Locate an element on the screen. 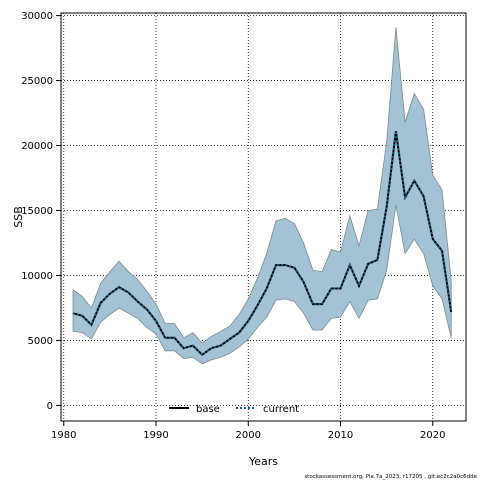  y-tick-label: 5000 is located at coordinates (40, 341).